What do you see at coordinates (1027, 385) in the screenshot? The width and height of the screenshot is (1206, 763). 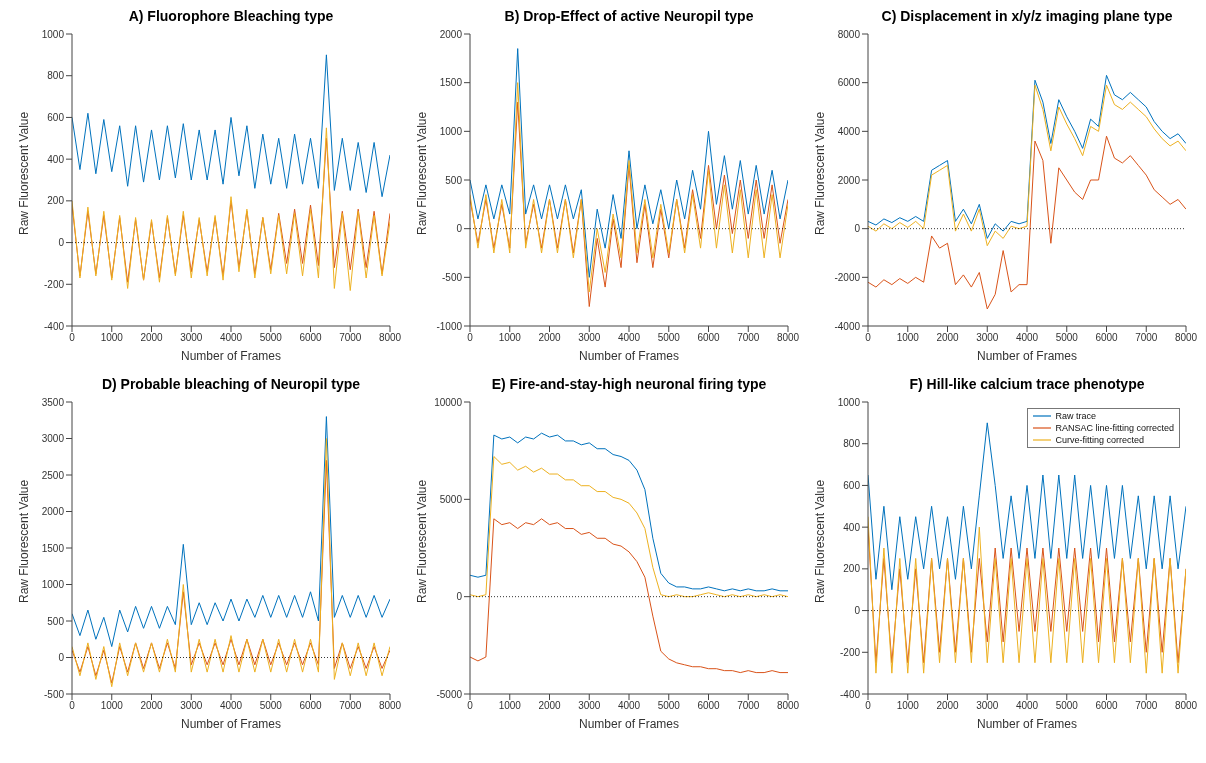 I see `chart-title: F) Hill-like calcium trace phenotype` at bounding box center [1027, 385].